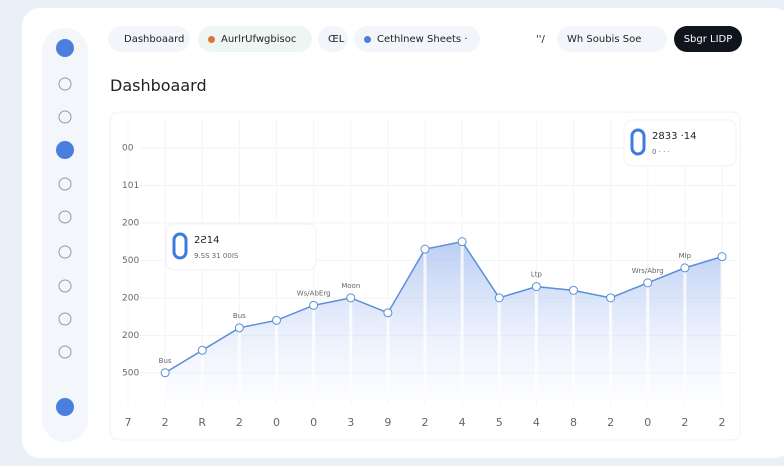 The height and width of the screenshot is (466, 784). I want to click on annotation: Wrs/Abrg, so click(648, 271).